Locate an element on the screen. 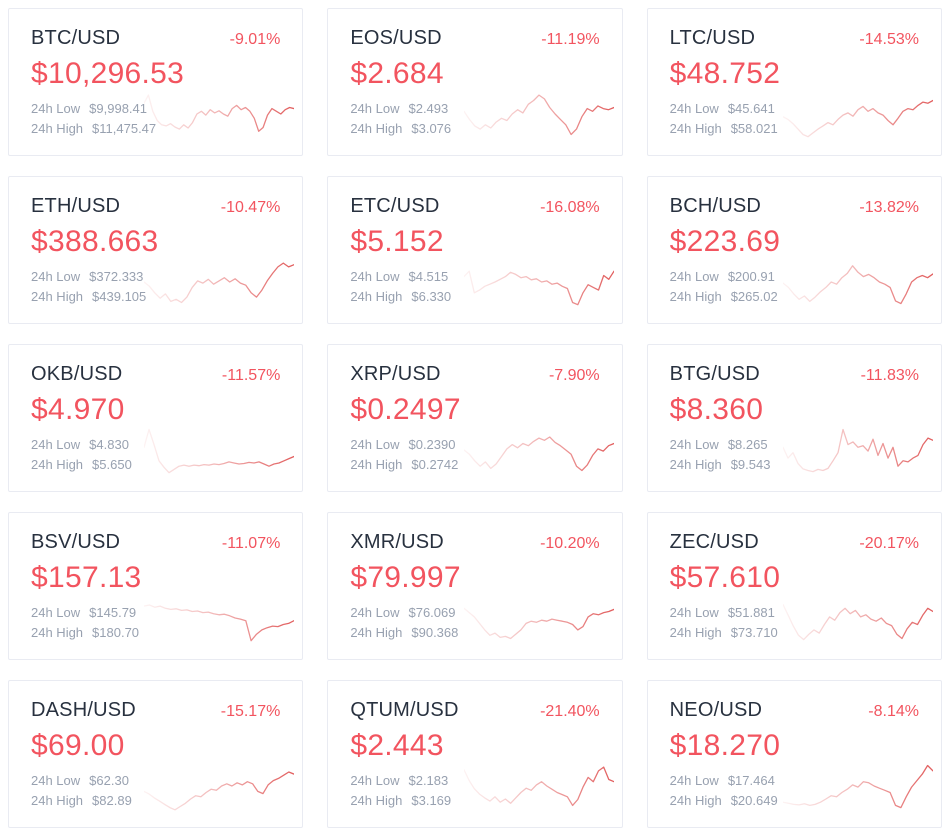  low-value: $372.333 is located at coordinates (116, 276).